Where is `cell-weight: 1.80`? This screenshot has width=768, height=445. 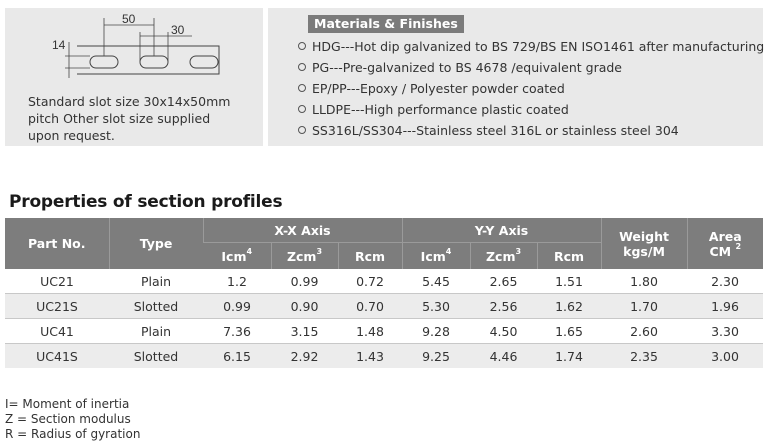
cell-weight: 1.80 is located at coordinates (644, 281).